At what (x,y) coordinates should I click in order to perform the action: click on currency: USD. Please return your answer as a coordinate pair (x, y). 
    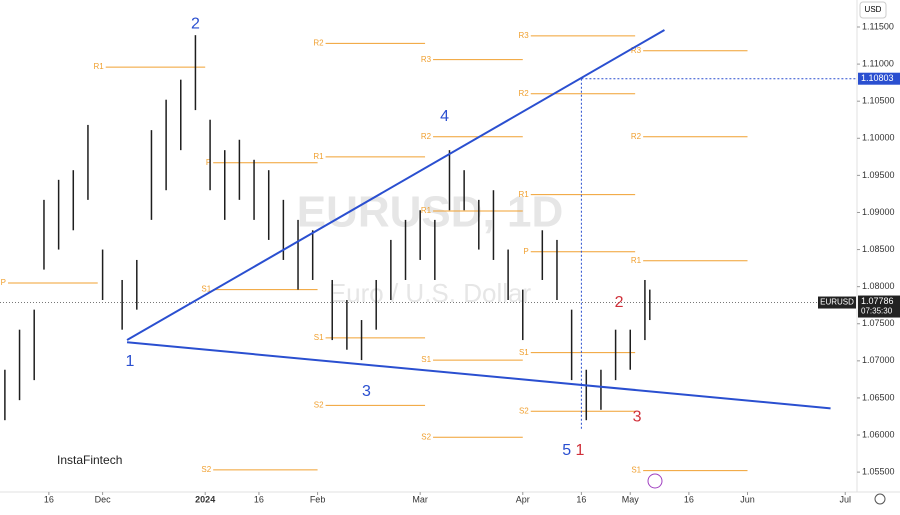
    Looking at the image, I should click on (873, 9).